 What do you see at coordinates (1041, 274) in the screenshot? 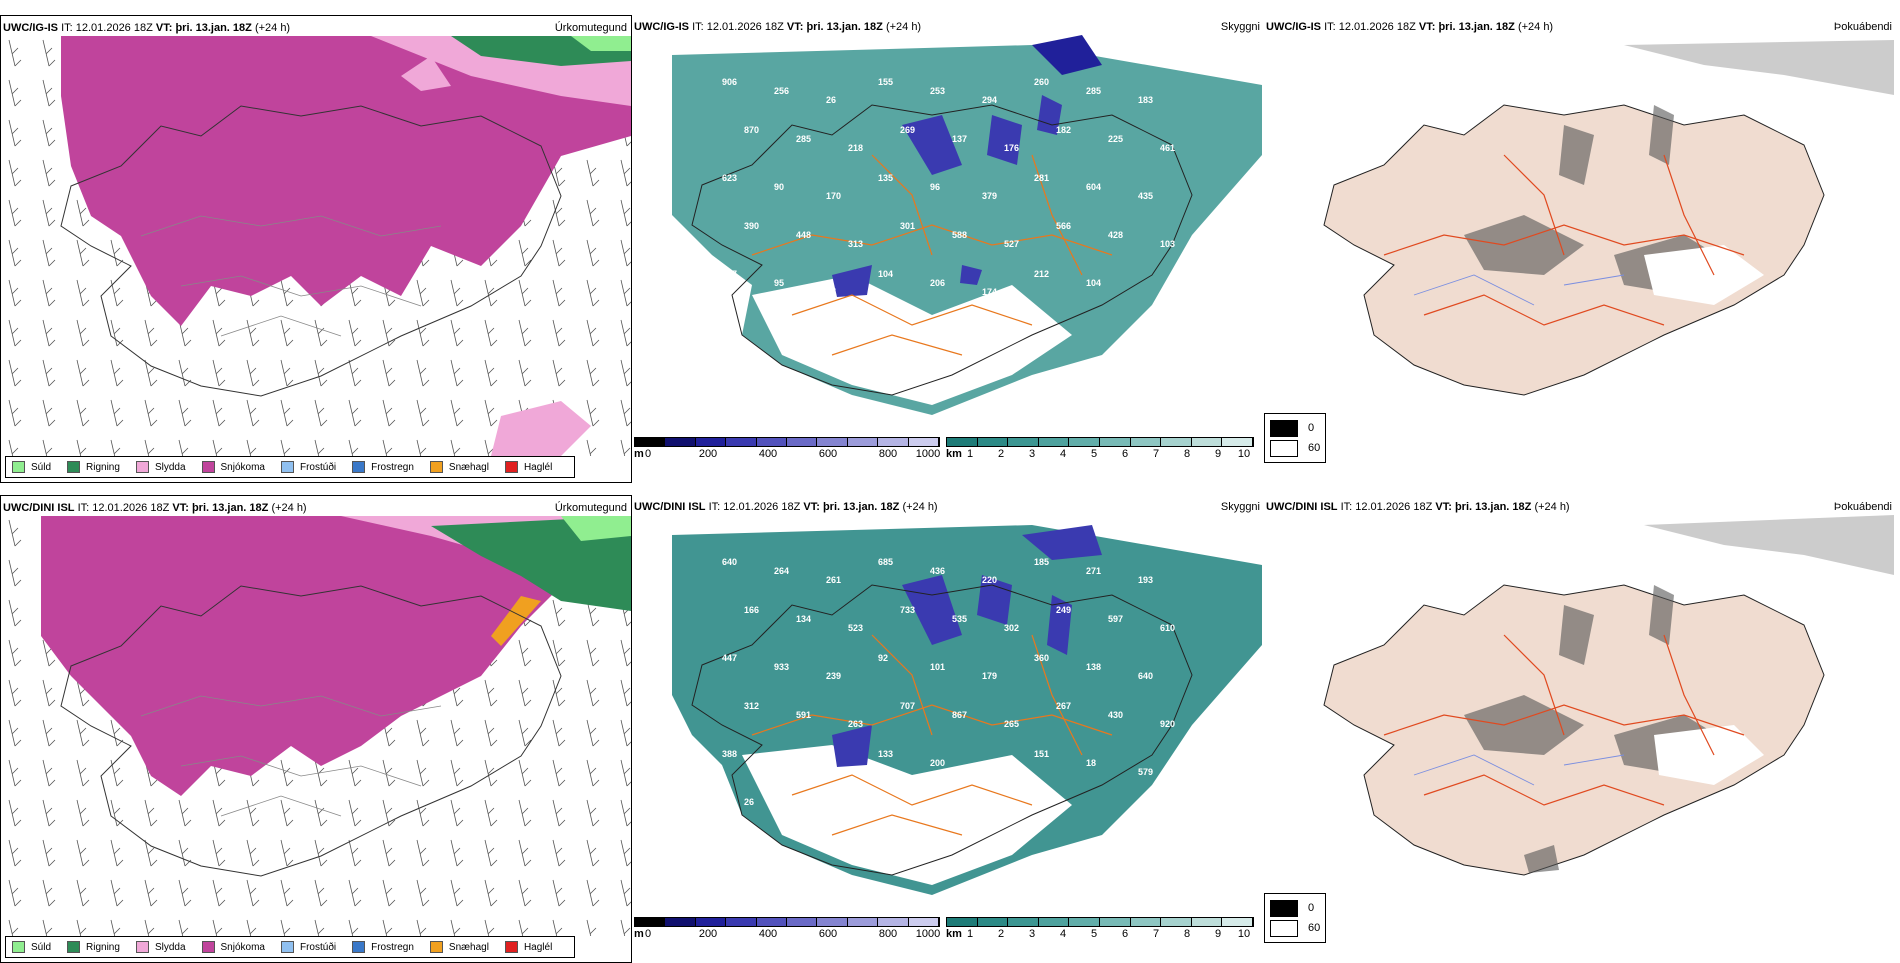
I see `visibility-value-label: 212` at bounding box center [1041, 274].